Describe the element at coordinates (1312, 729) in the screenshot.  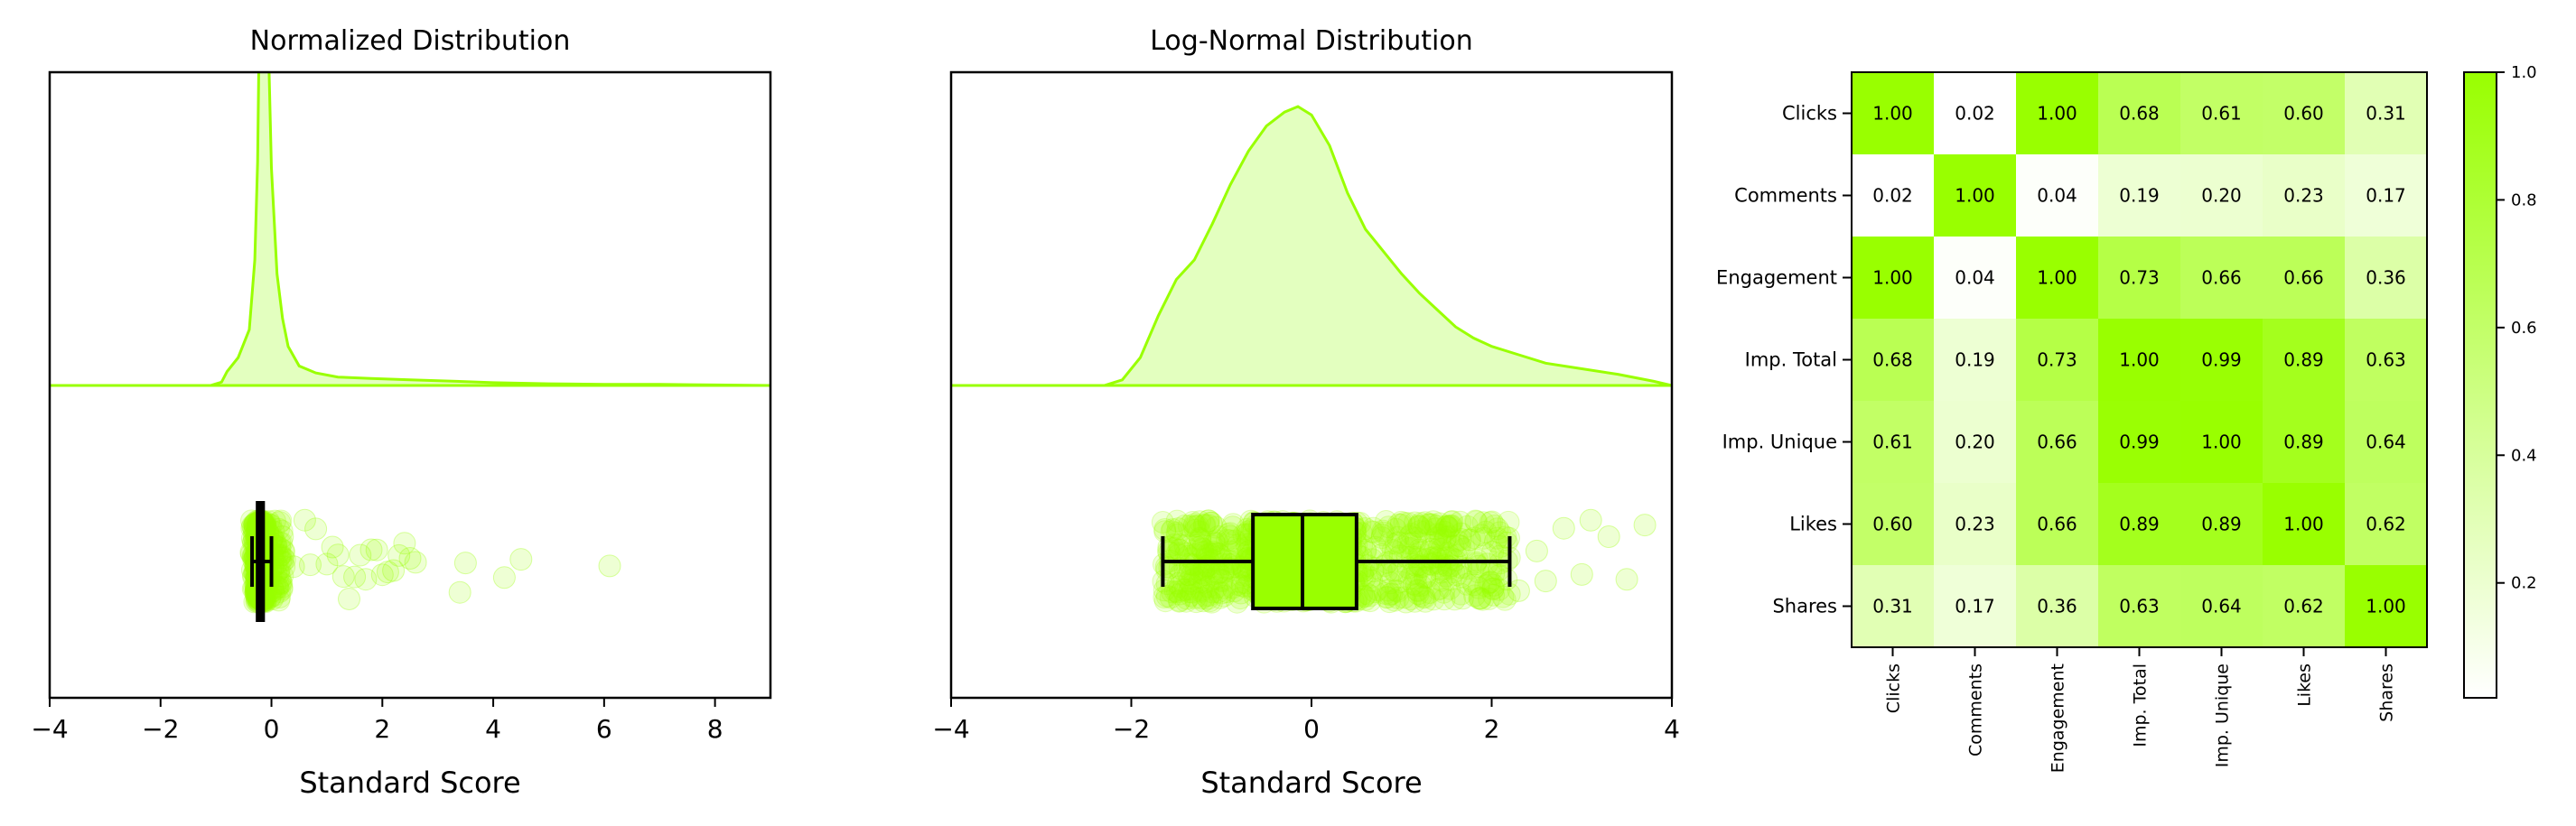
I see `x-tick-label: 0` at that location.